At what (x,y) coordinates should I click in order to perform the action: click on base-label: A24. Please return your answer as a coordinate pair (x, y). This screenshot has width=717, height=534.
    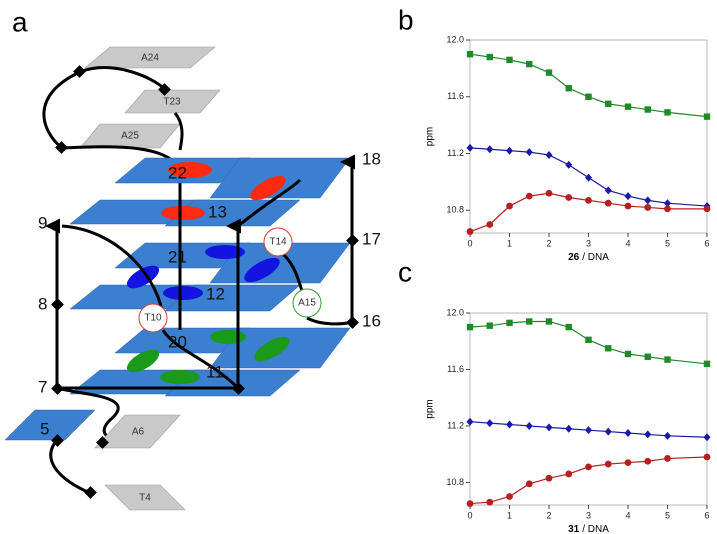
    Looking at the image, I should click on (150, 58).